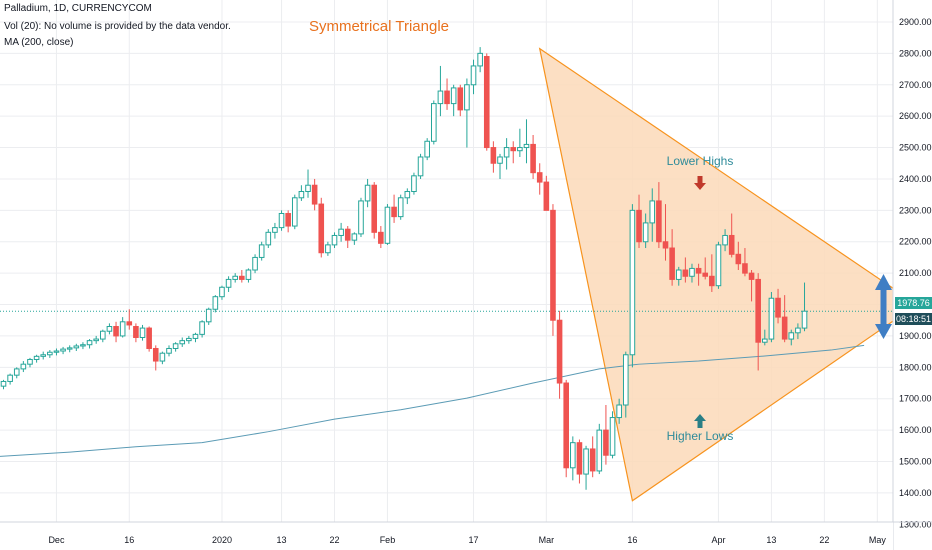 The image size is (932, 550). What do you see at coordinates (39, 42) in the screenshot?
I see `ma-info: MA (200, close)` at bounding box center [39, 42].